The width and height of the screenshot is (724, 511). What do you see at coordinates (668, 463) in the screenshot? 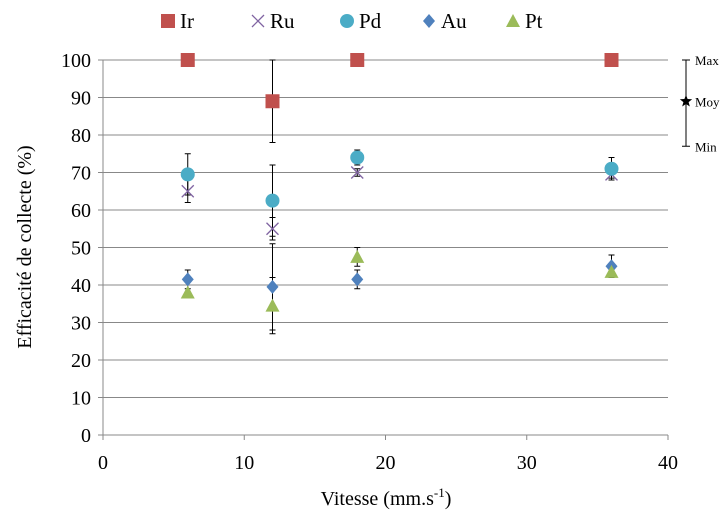
I see `x-tick-label-40: 40` at bounding box center [668, 463].